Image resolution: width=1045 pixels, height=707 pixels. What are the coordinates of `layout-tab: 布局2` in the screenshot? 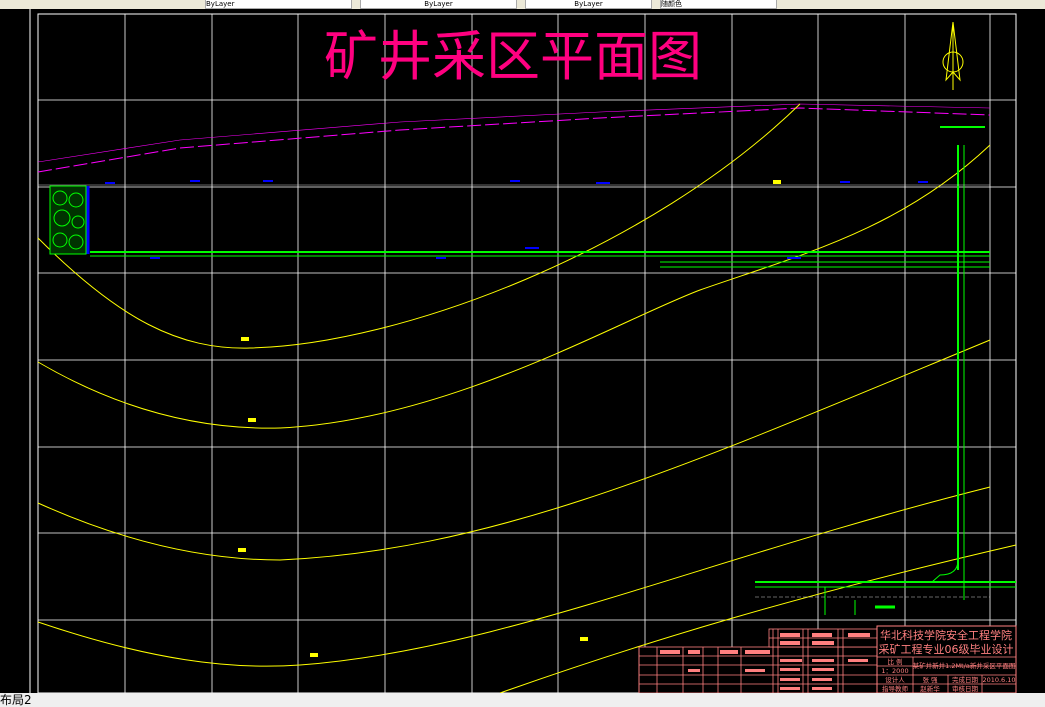 It's located at (16, 700).